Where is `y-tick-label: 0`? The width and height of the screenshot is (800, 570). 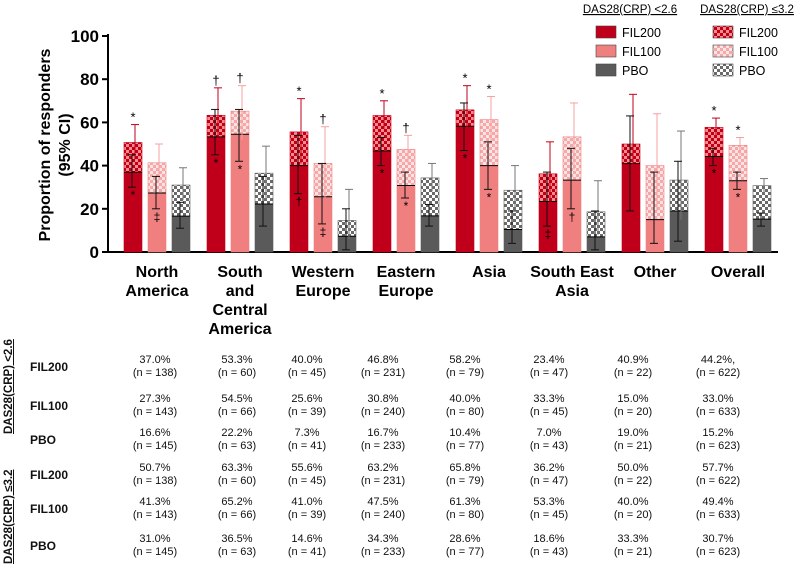
y-tick-label: 0 is located at coordinates (94, 252).